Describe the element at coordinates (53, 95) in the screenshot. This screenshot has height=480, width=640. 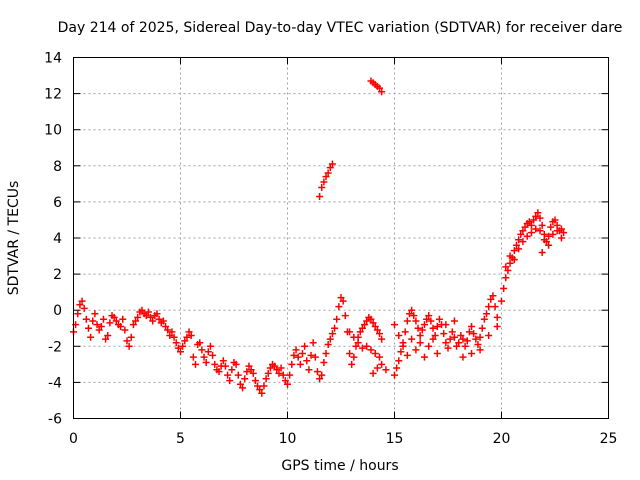
I see `y-tick-label: 12` at that location.